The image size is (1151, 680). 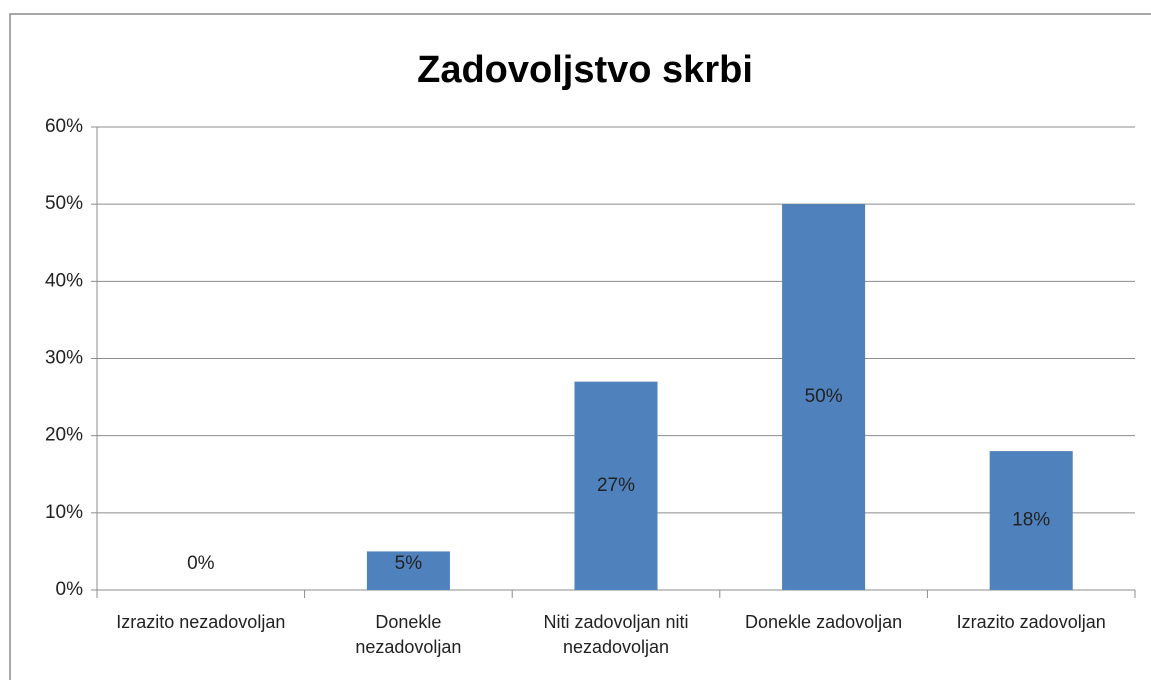 What do you see at coordinates (64, 358) in the screenshot?
I see `y-tick-label: 30%` at bounding box center [64, 358].